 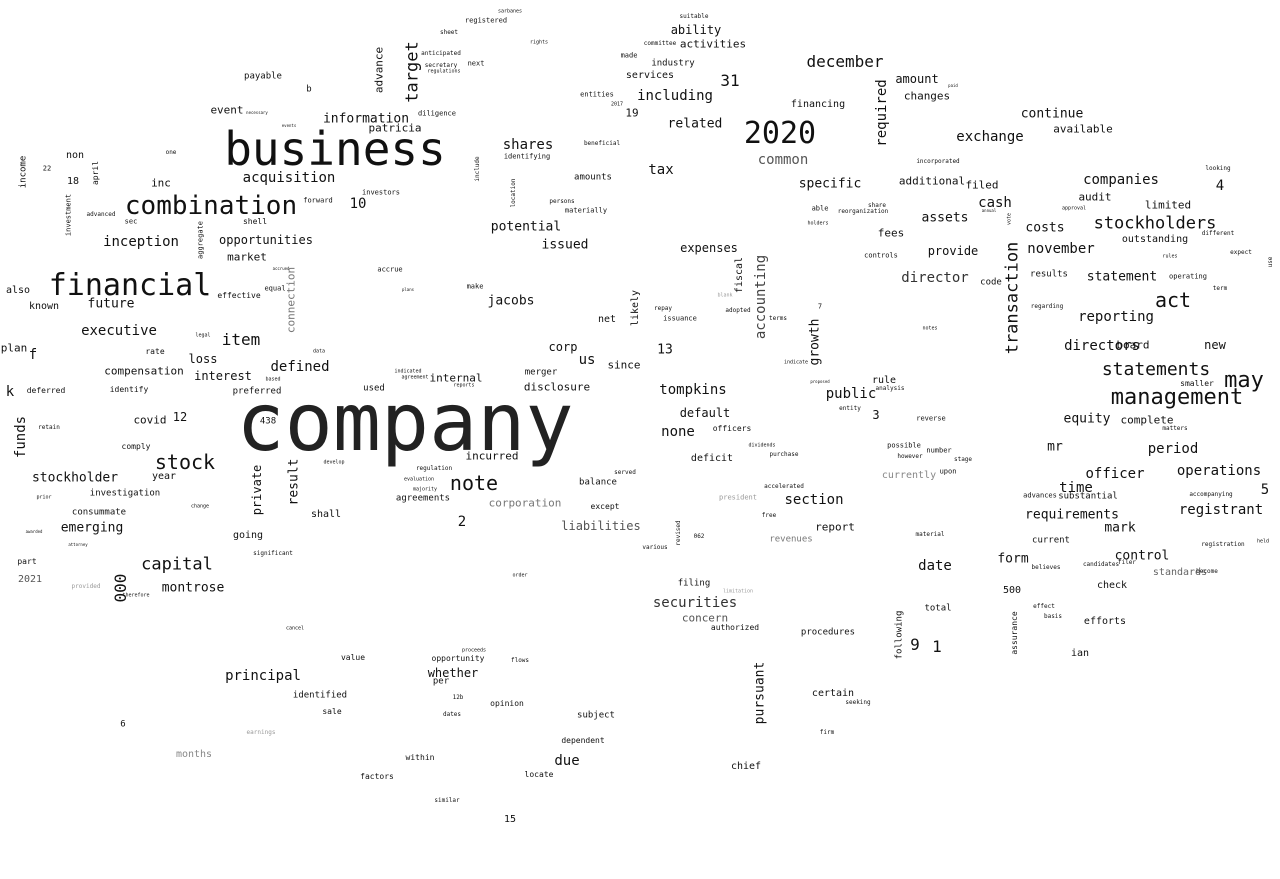 What do you see at coordinates (1074, 208) in the screenshot?
I see `word-274: approval` at bounding box center [1074, 208].